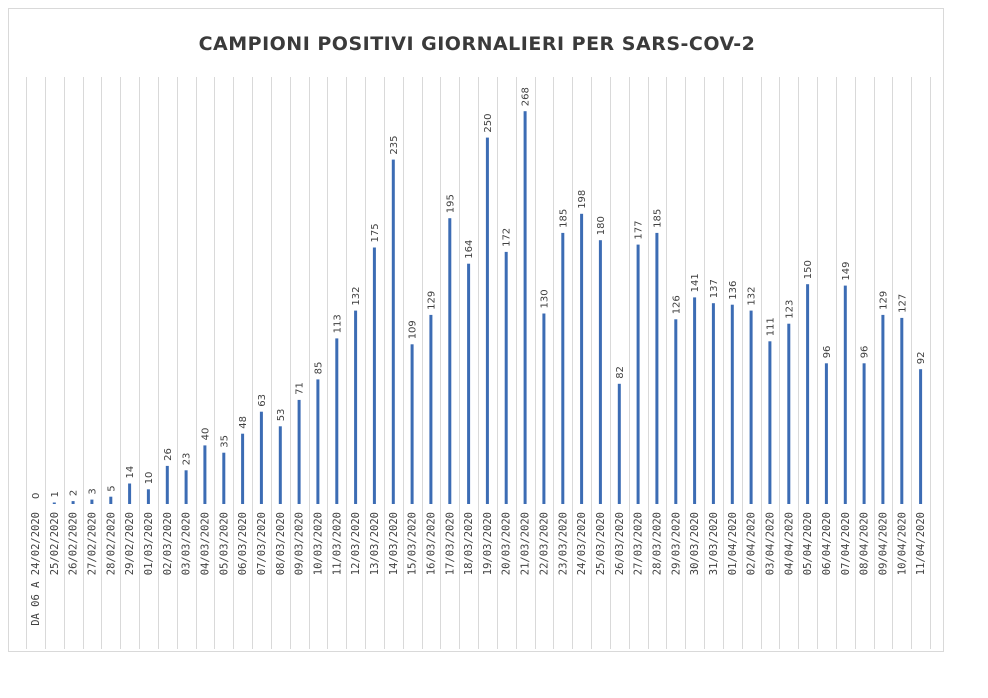  I want to click on x-tick-label: 25/03/2020, so click(601, 543).